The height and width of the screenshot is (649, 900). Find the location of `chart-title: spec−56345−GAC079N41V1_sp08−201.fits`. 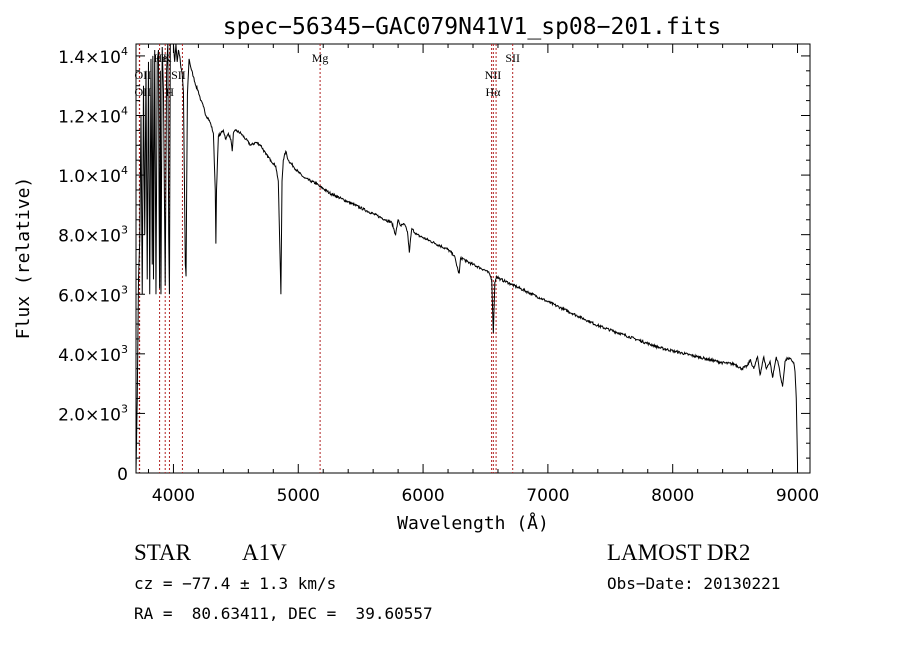

chart-title: spec−56345−GAC079N41V1_sp08−201.fits is located at coordinates (472, 27).